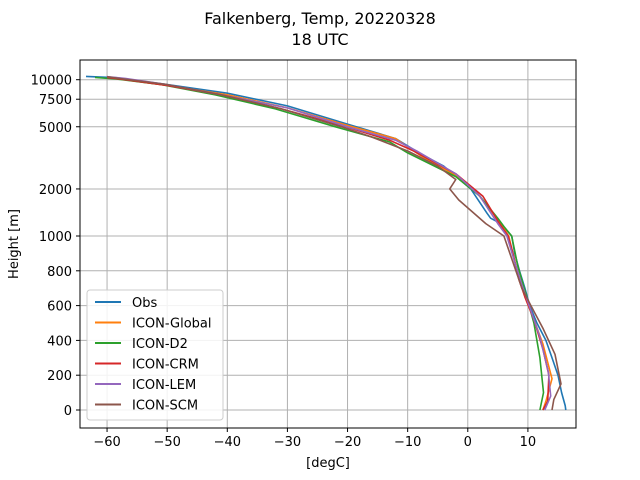  Describe the element at coordinates (468, 442) in the screenshot. I see `x-tick-label: 0` at that location.